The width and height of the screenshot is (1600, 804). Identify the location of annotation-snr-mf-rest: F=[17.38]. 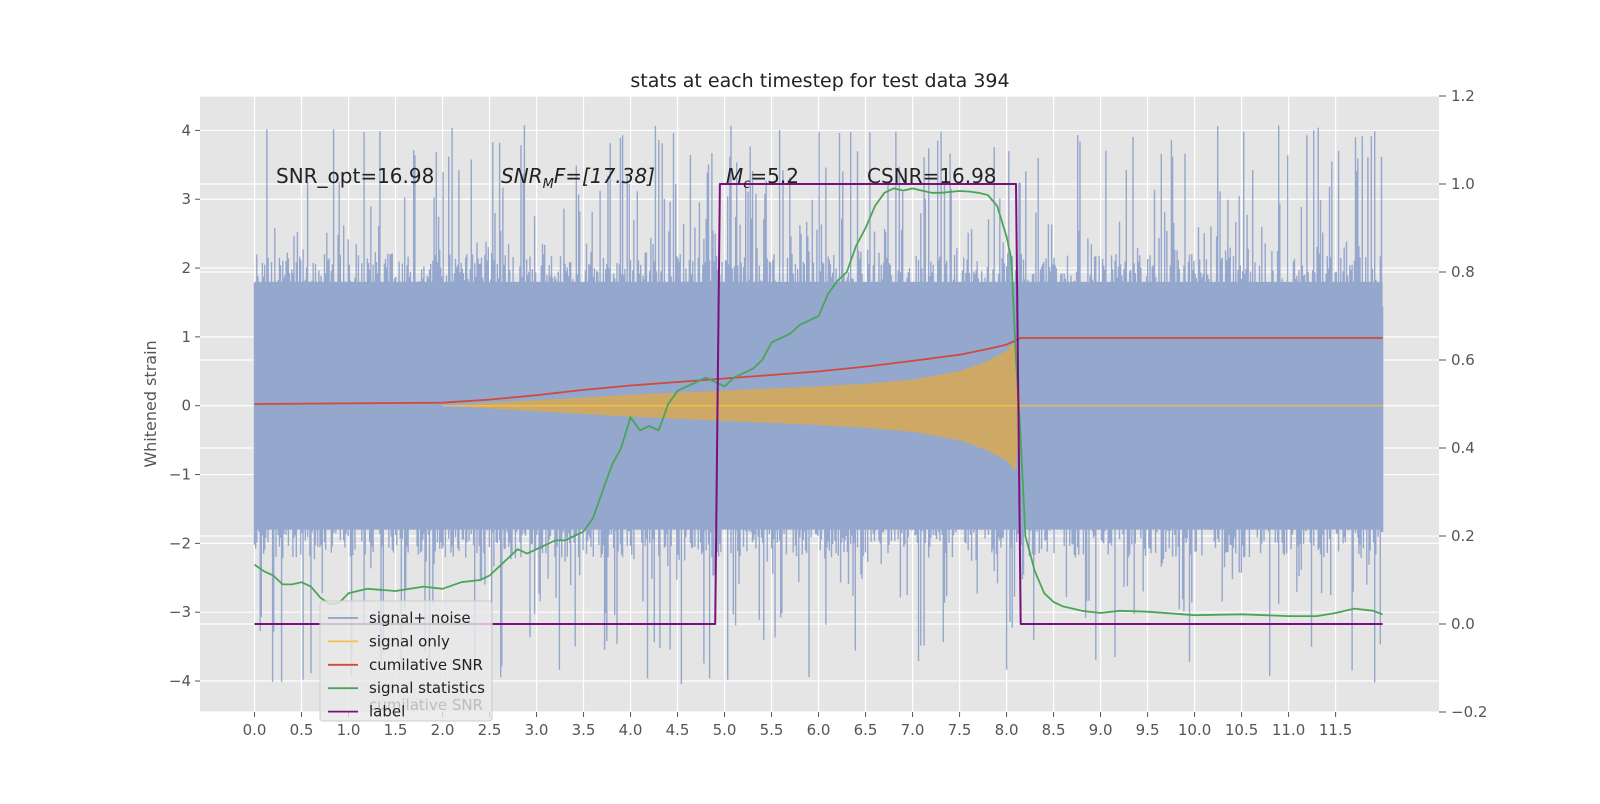
(604, 176).